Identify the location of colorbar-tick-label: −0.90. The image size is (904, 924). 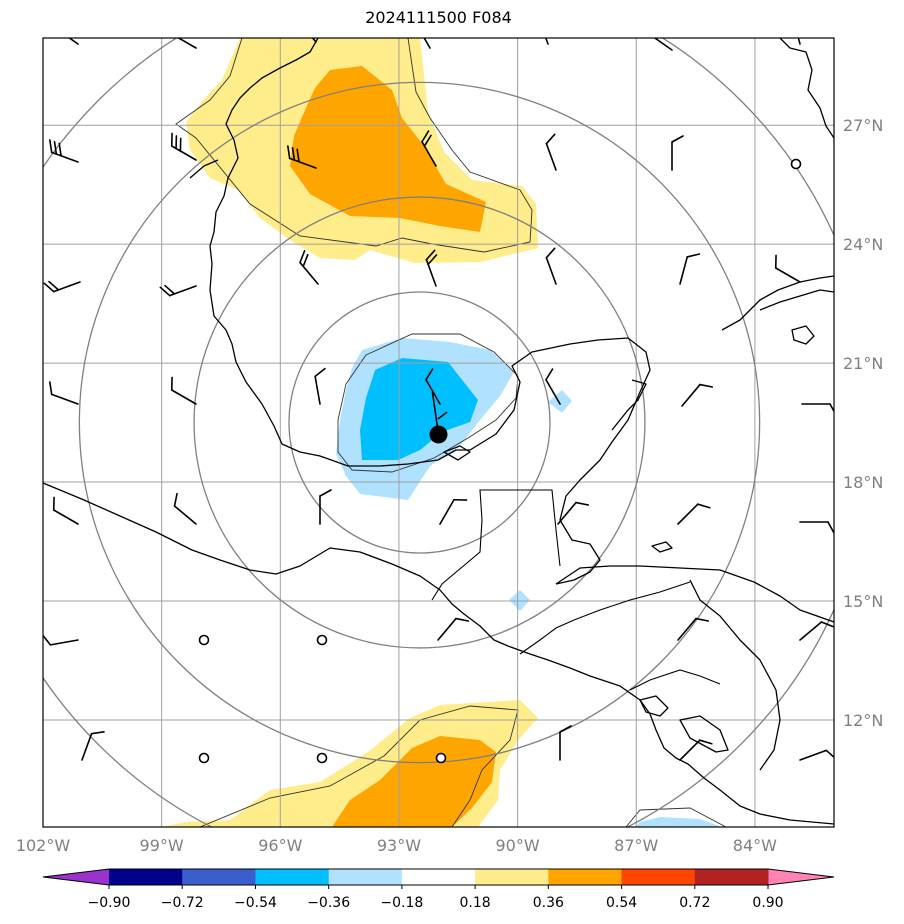
(109, 903).